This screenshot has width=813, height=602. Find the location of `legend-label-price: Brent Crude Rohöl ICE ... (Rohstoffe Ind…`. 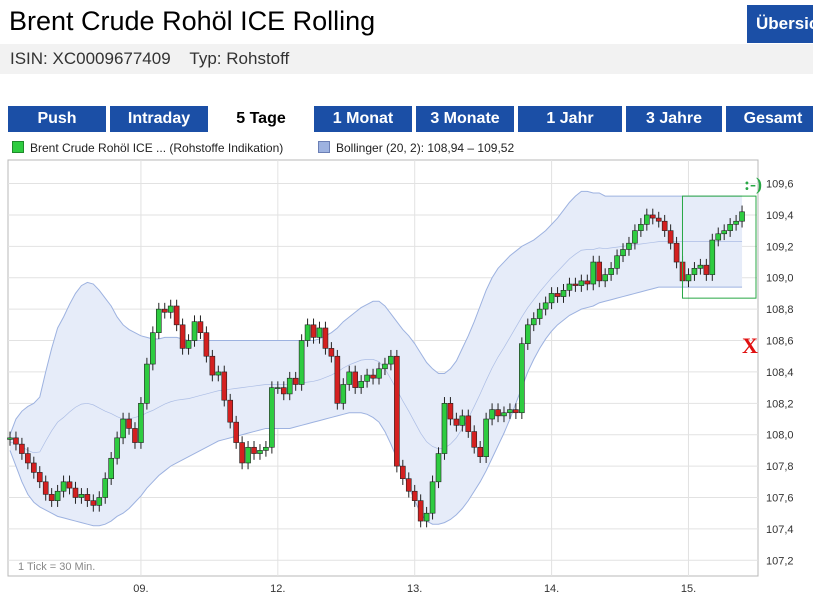

legend-label-price: Brent Crude Rohöl ICE ... (Rohstoffe Ind… is located at coordinates (157, 148).